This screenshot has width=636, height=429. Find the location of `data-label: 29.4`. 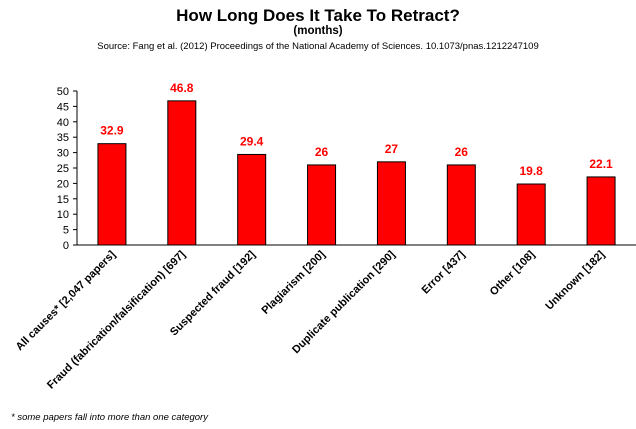

data-label: 29.4 is located at coordinates (252, 141).